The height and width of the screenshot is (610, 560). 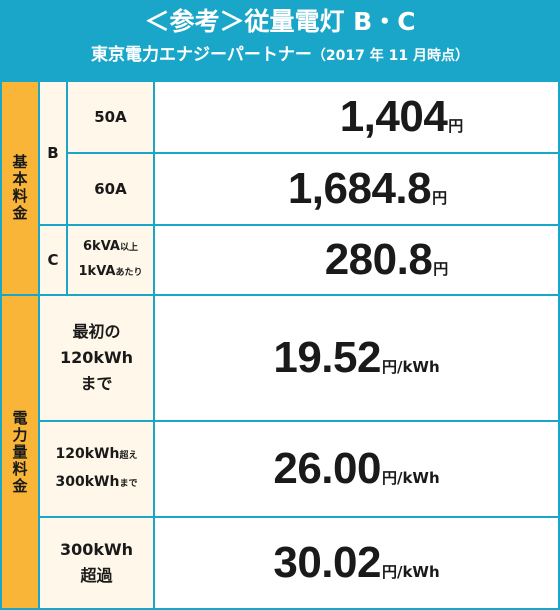 I want to click on tier-1-text: 最初の 120kWh まで, so click(x=96, y=358).